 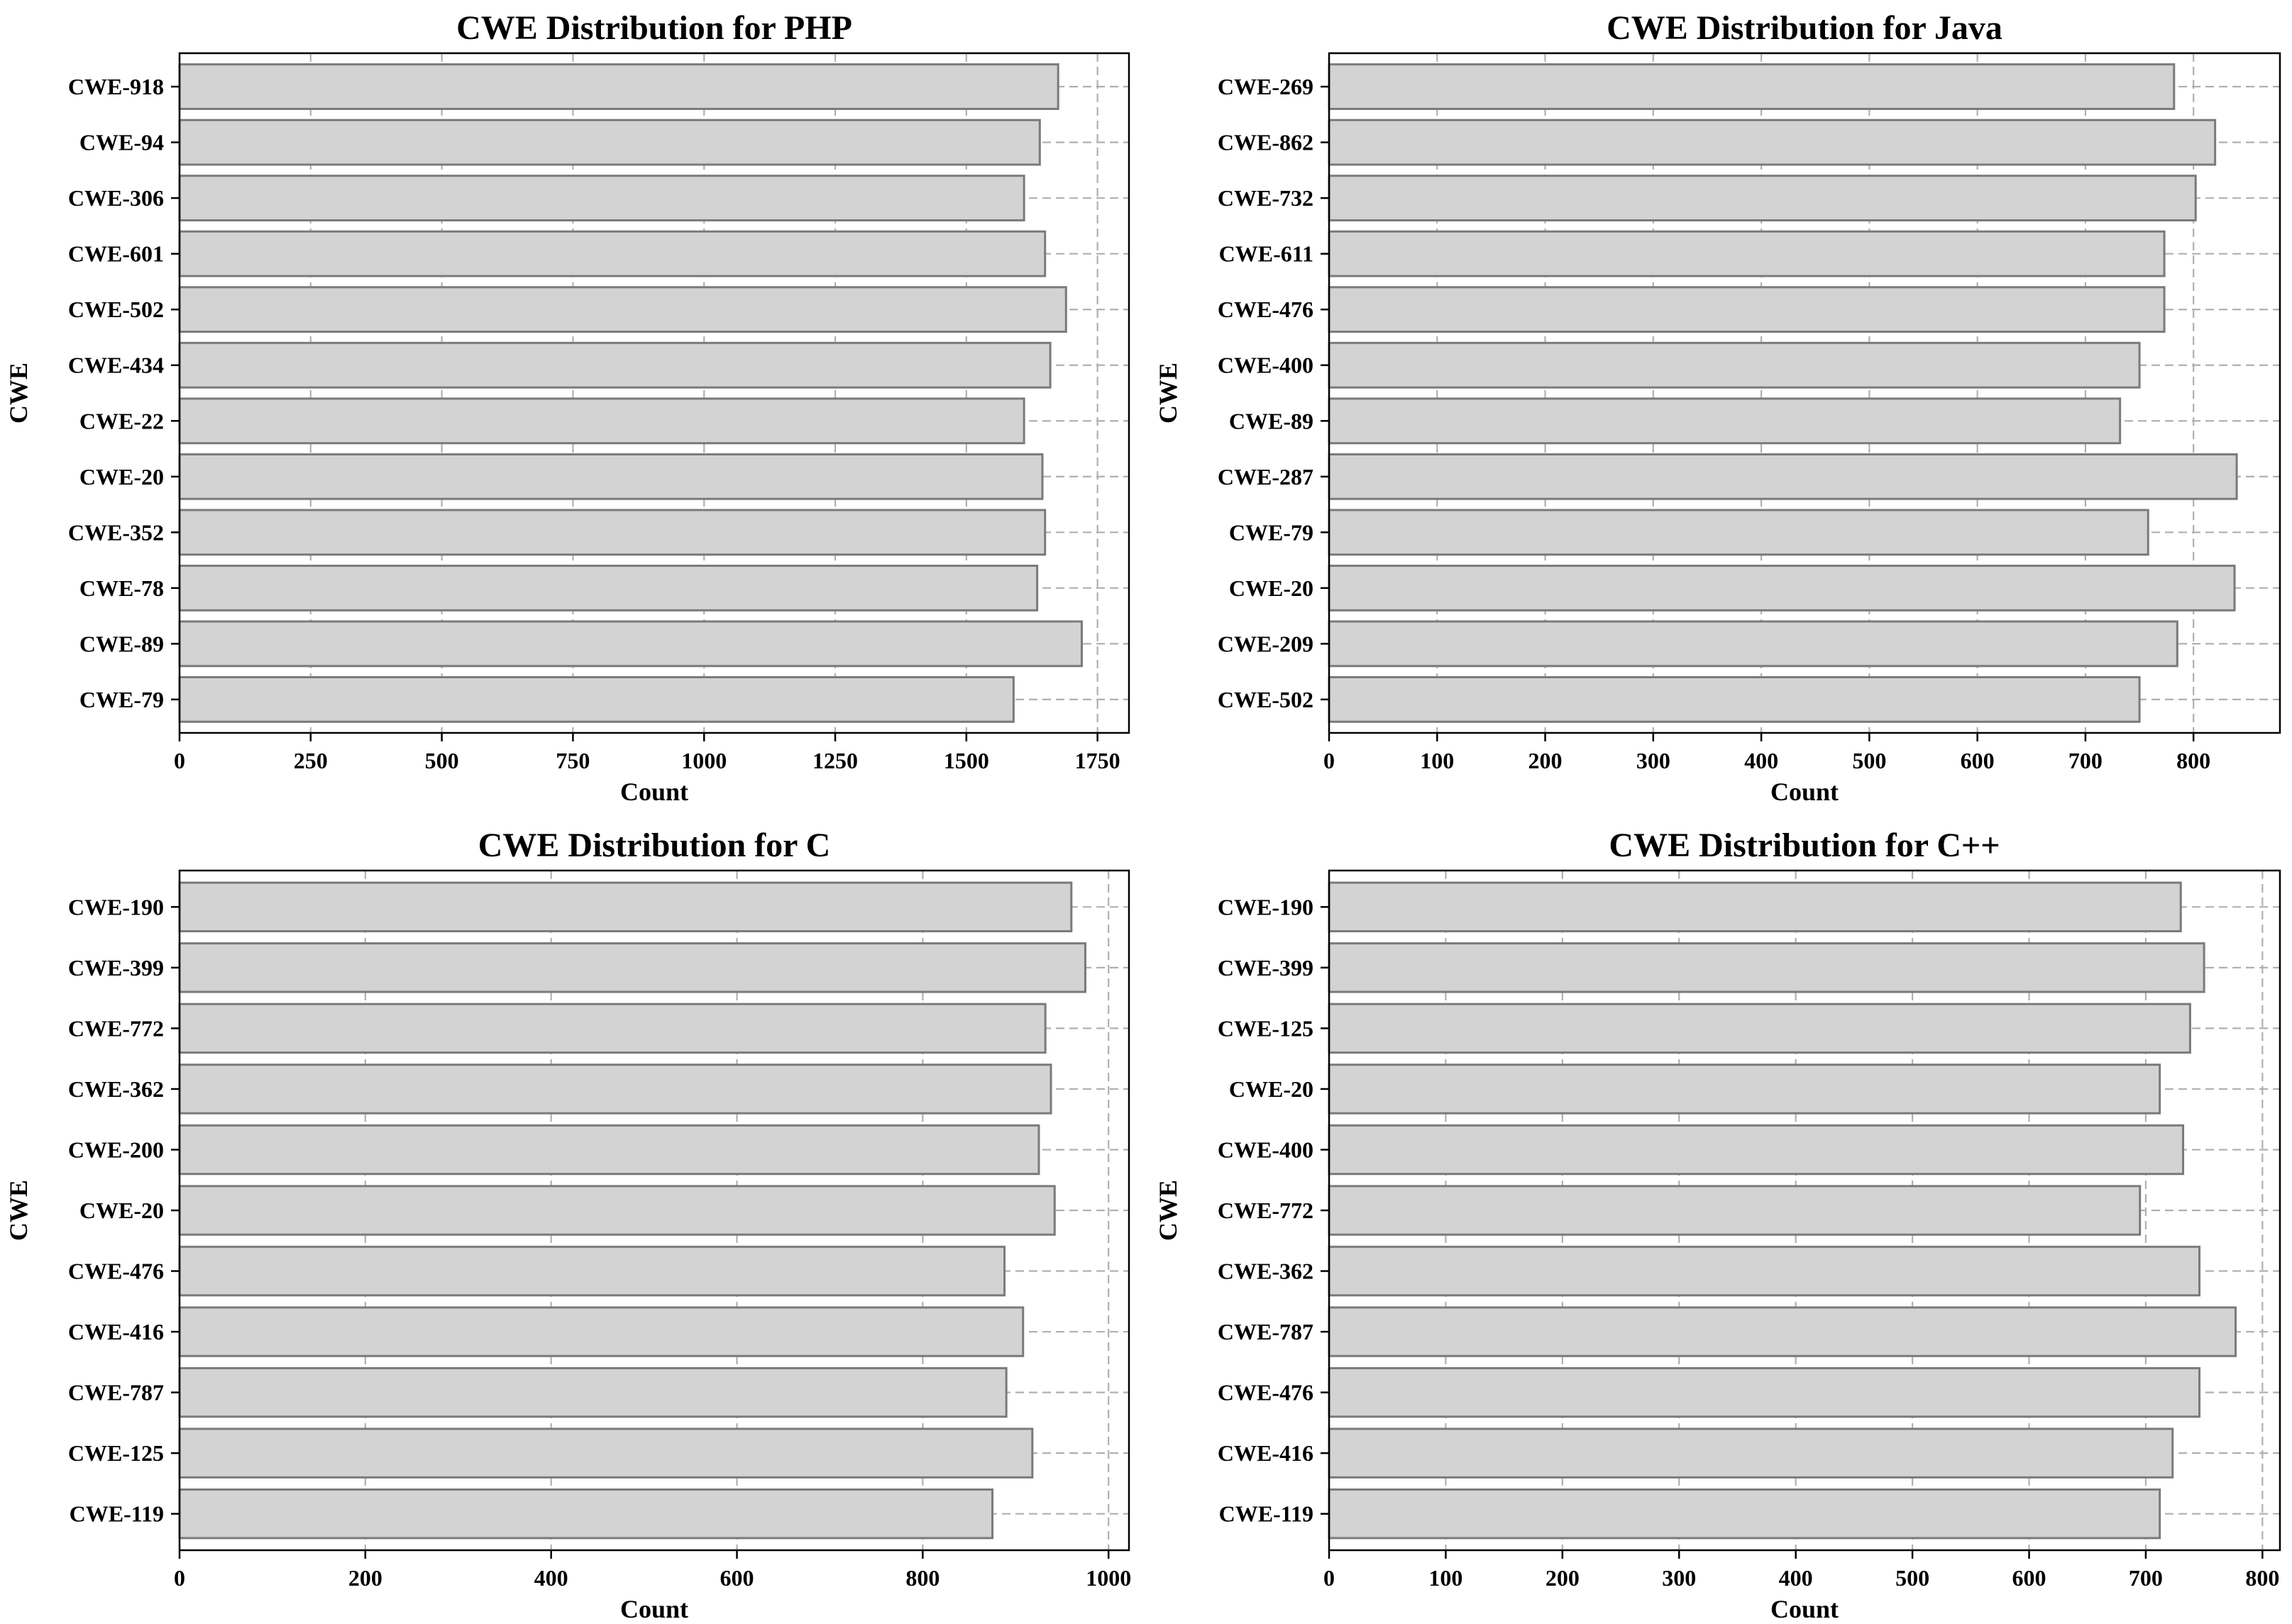 What do you see at coordinates (573, 761) in the screenshot?
I see `x-tick-label: 750` at bounding box center [573, 761].